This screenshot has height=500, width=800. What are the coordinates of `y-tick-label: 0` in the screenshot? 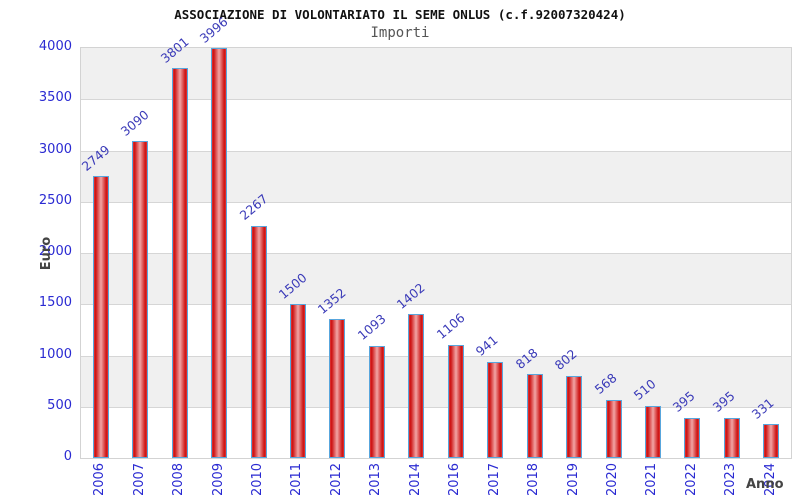 It's located at (67, 456).